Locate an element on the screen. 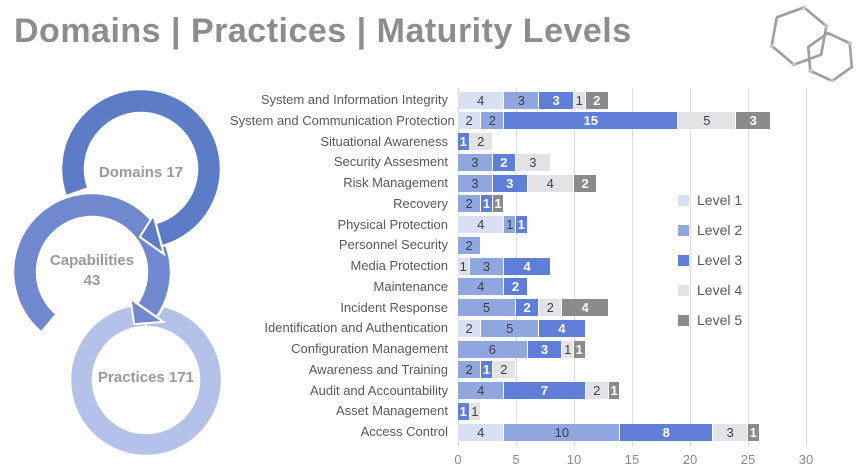 The width and height of the screenshot is (861, 467). category-label: Audit and Accountability is located at coordinates (378, 390).